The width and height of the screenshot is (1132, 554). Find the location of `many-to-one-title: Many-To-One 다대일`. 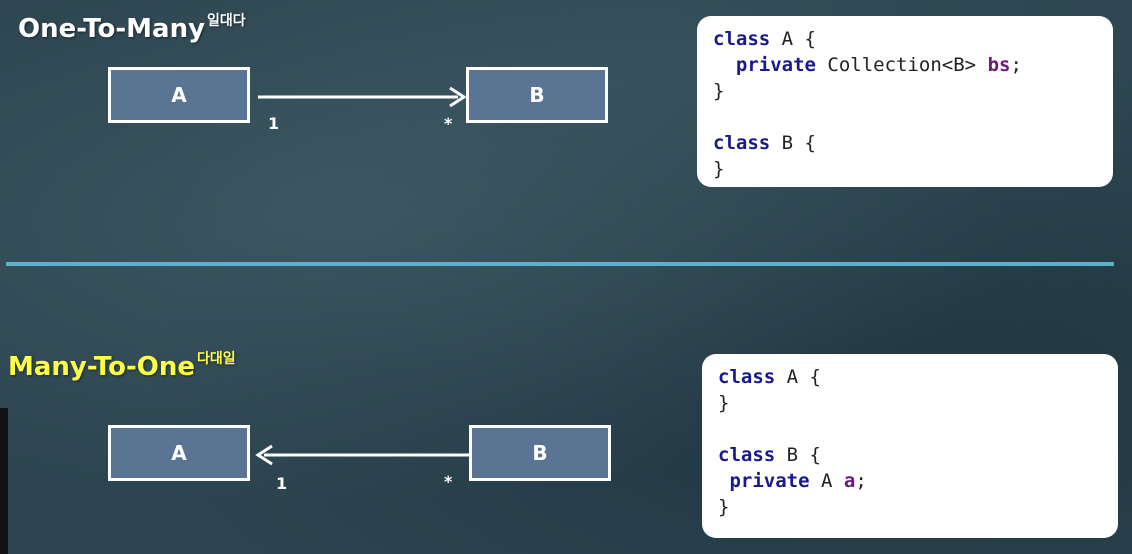

many-to-one-title: Many-To-One 다대일 is located at coordinates (122, 366).